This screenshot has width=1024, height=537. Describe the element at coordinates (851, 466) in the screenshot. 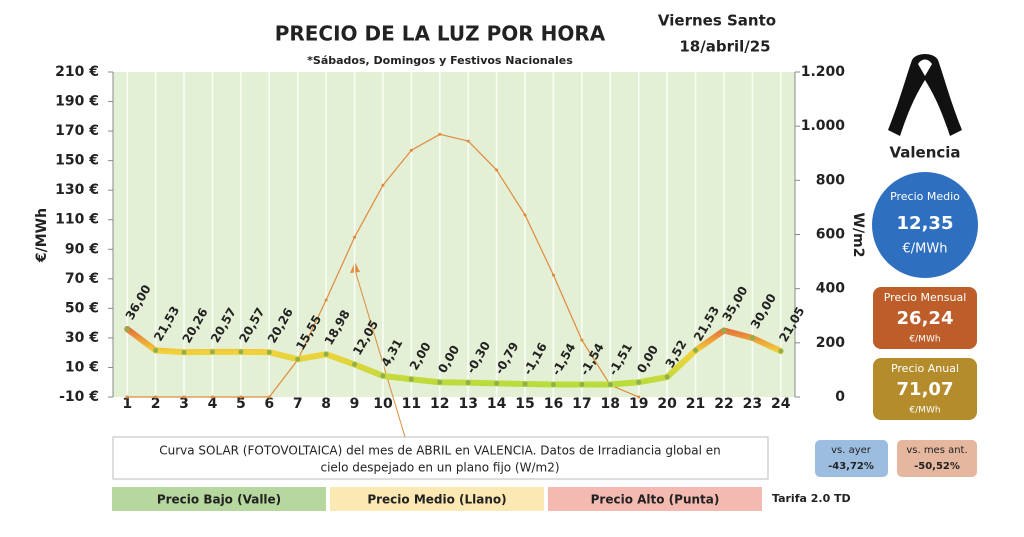

I see `ayer-value: -43,72%` at that location.